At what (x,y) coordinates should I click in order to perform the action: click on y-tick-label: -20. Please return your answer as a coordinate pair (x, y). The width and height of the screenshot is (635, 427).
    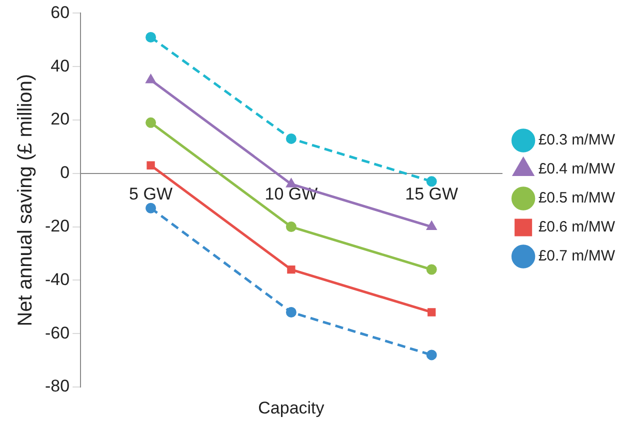
    Looking at the image, I should click on (57, 226).